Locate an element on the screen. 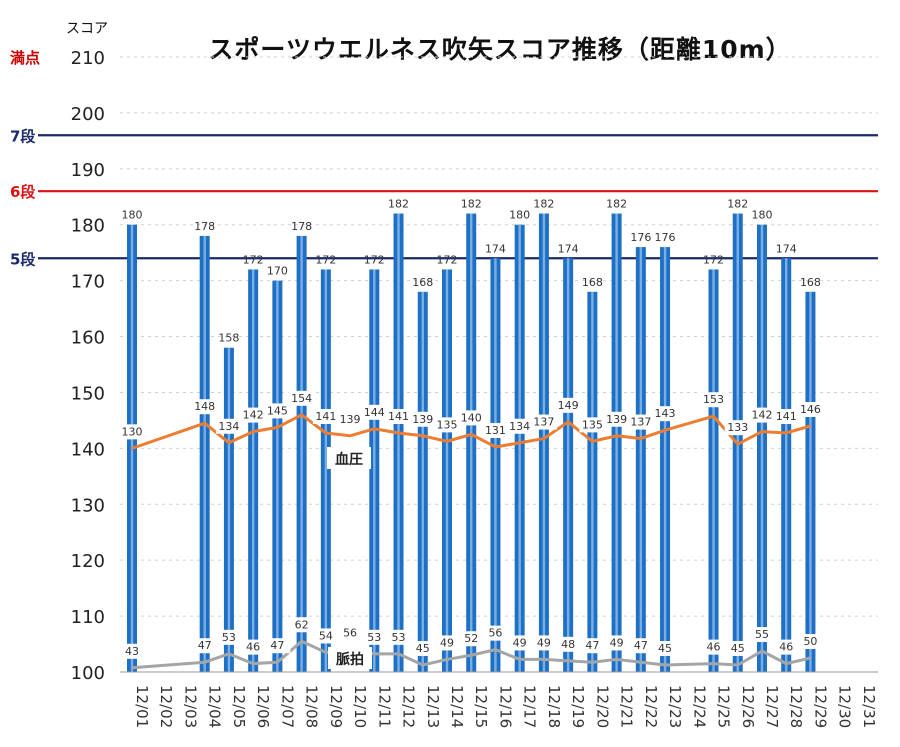 The image size is (900, 747). x-tick-label: 12/01 is located at coordinates (142, 706).